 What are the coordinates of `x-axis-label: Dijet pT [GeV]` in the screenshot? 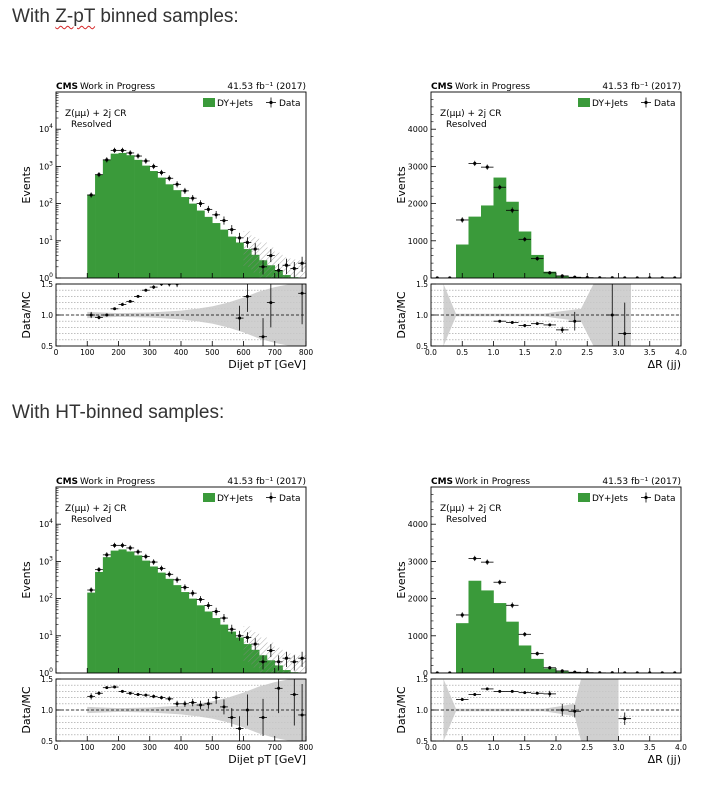 It's located at (267, 759).